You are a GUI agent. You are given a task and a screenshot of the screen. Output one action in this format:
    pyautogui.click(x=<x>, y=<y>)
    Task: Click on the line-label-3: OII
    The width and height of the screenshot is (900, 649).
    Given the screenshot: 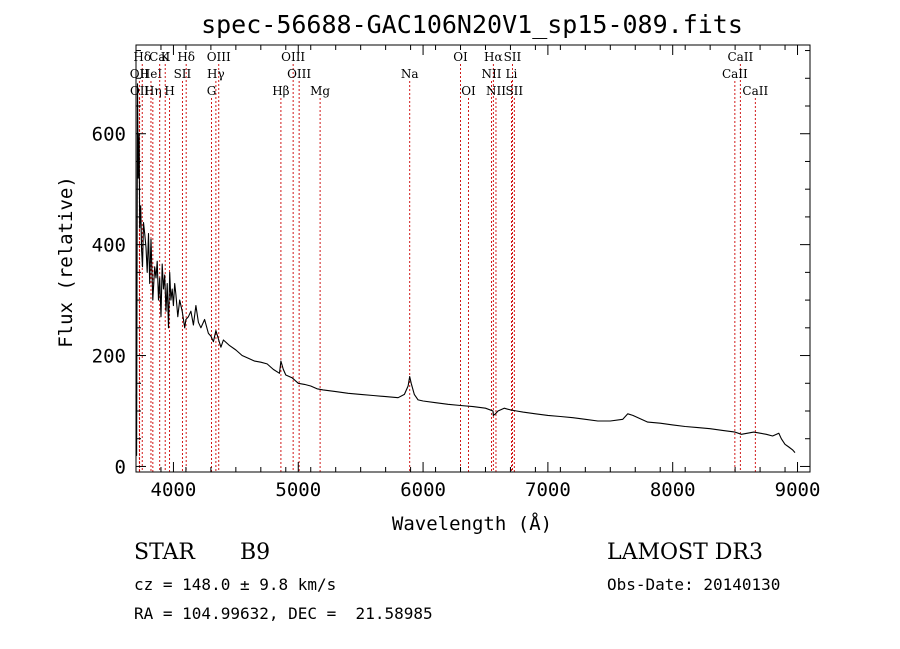 What is the action you would take?
    pyautogui.click(x=140, y=91)
    